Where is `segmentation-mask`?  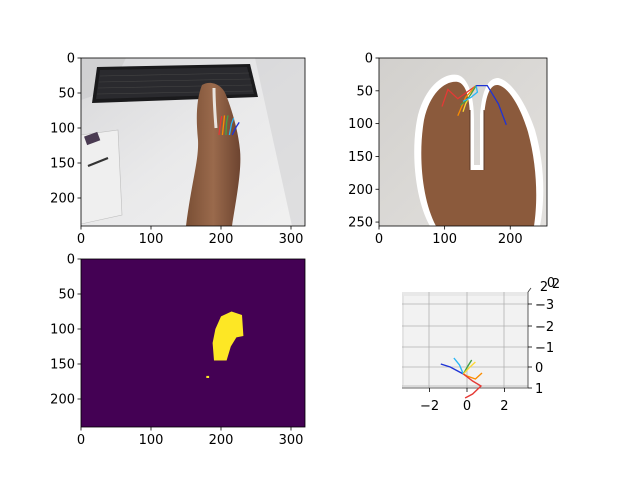
segmentation-mask is located at coordinates (225, 344).